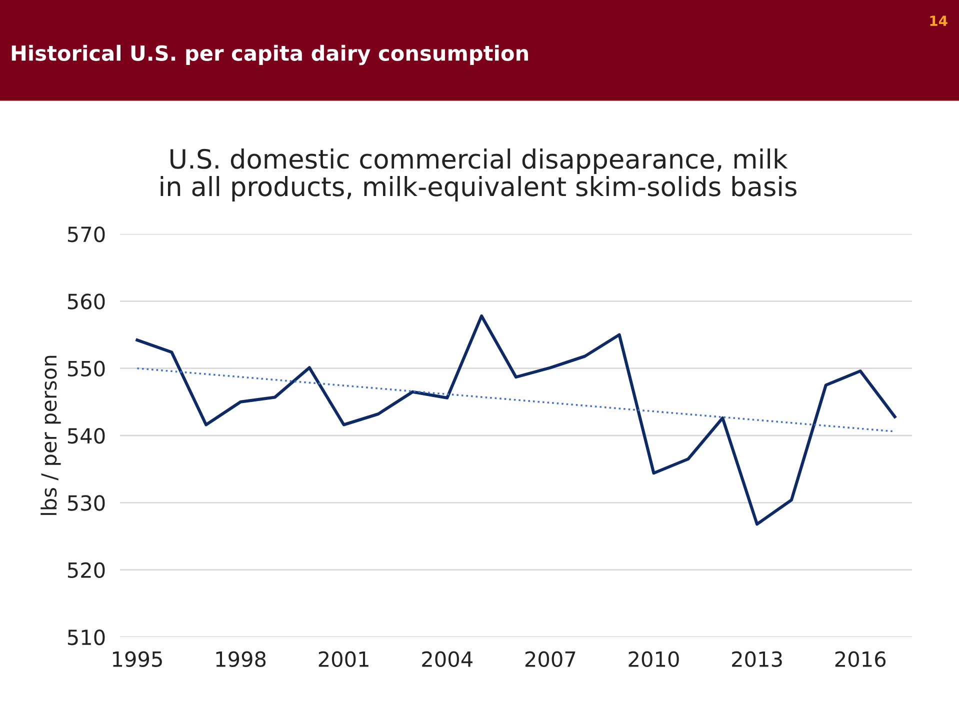 This screenshot has height=721, width=959. What do you see at coordinates (241, 659) in the screenshot?
I see `x-tick-label: 1998` at bounding box center [241, 659].